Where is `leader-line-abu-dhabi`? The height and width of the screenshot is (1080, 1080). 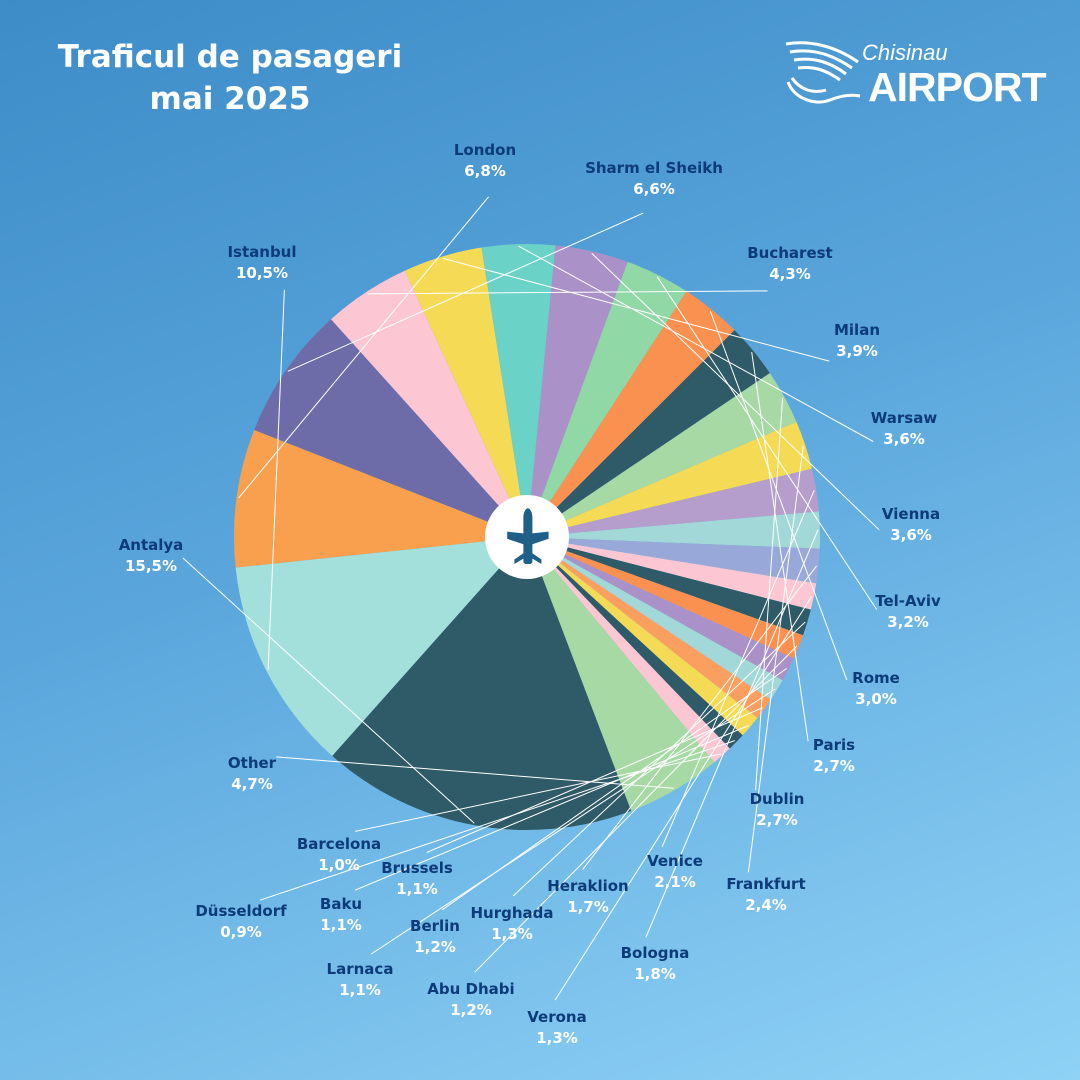
leader-line-abu-dhabi is located at coordinates (636, 809).